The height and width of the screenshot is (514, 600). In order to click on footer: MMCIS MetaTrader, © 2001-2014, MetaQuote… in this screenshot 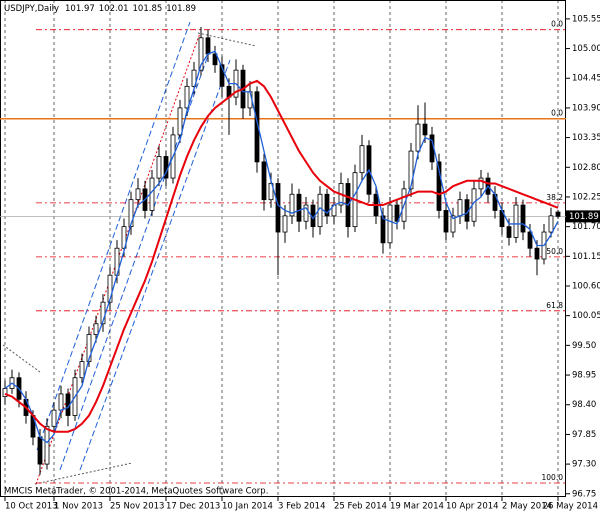, I will do `click(136, 492)`.